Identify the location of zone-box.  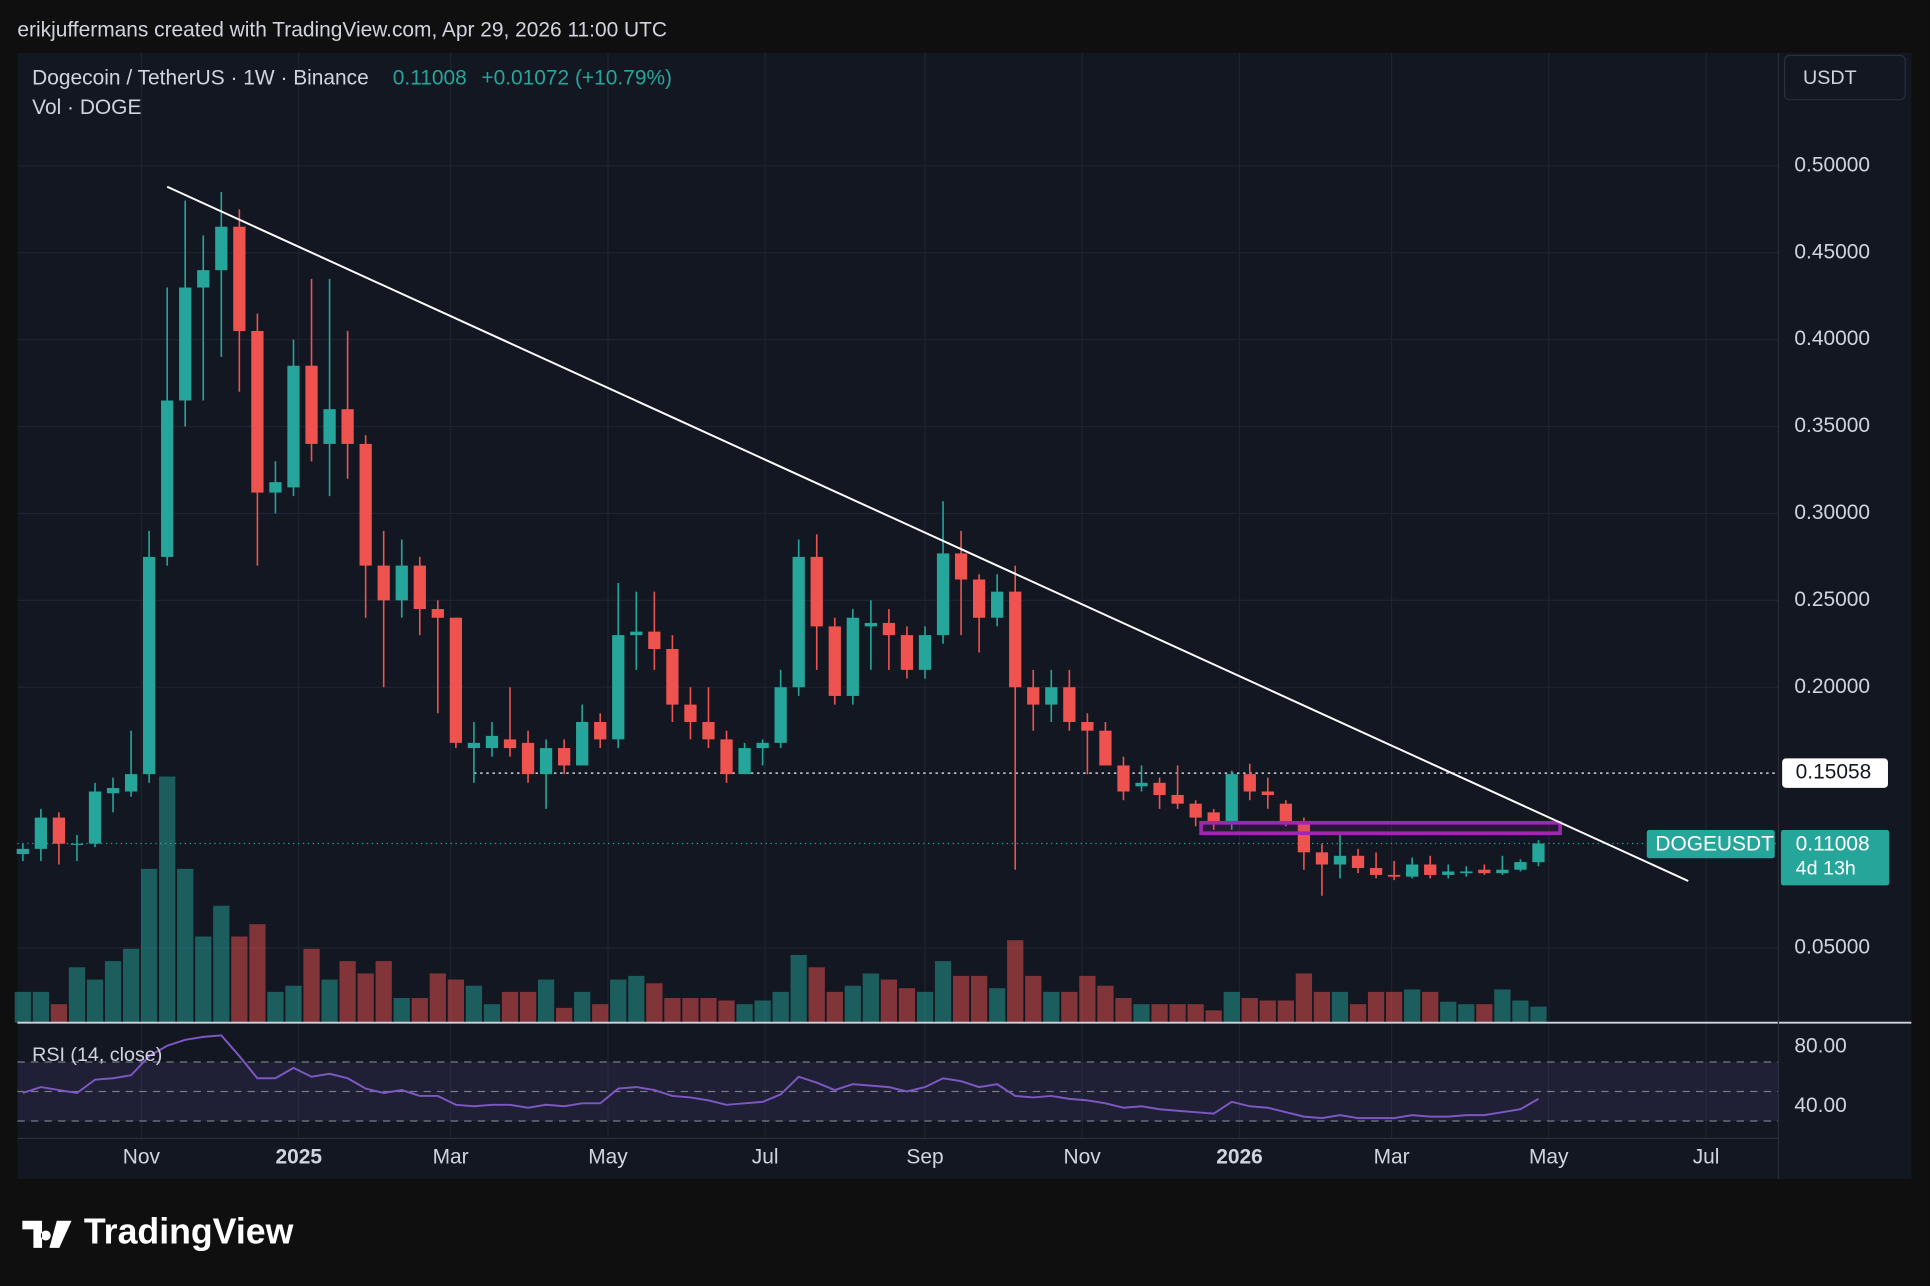
(1380, 828).